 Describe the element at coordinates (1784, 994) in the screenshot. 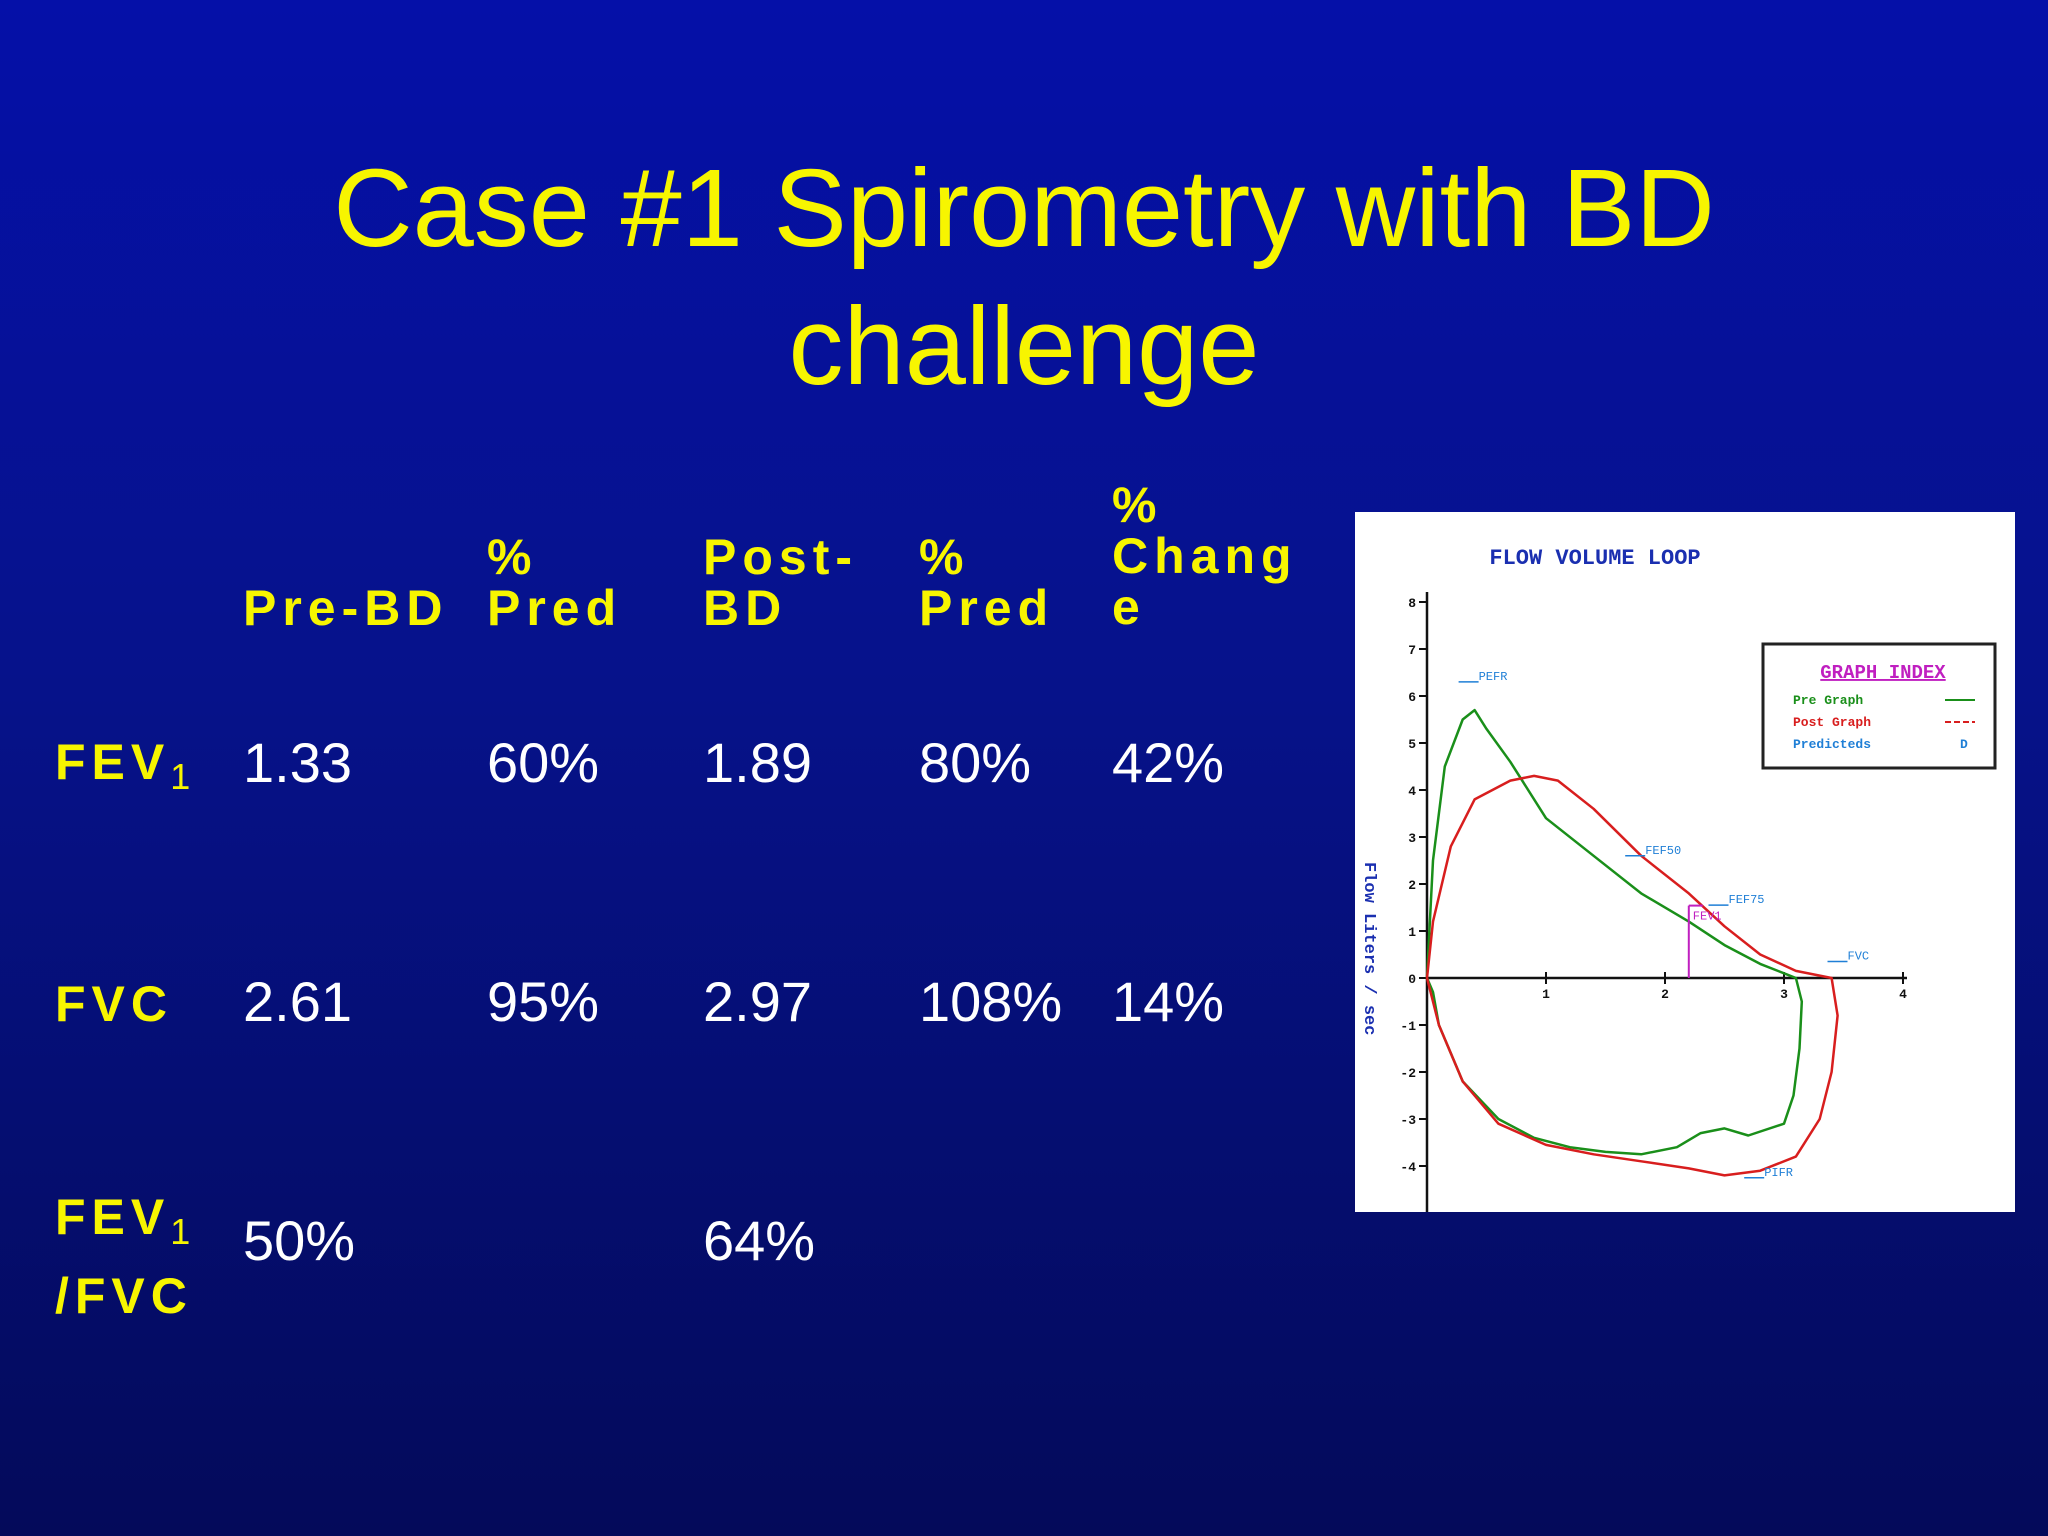

I see `x-tick-label: 3` at that location.